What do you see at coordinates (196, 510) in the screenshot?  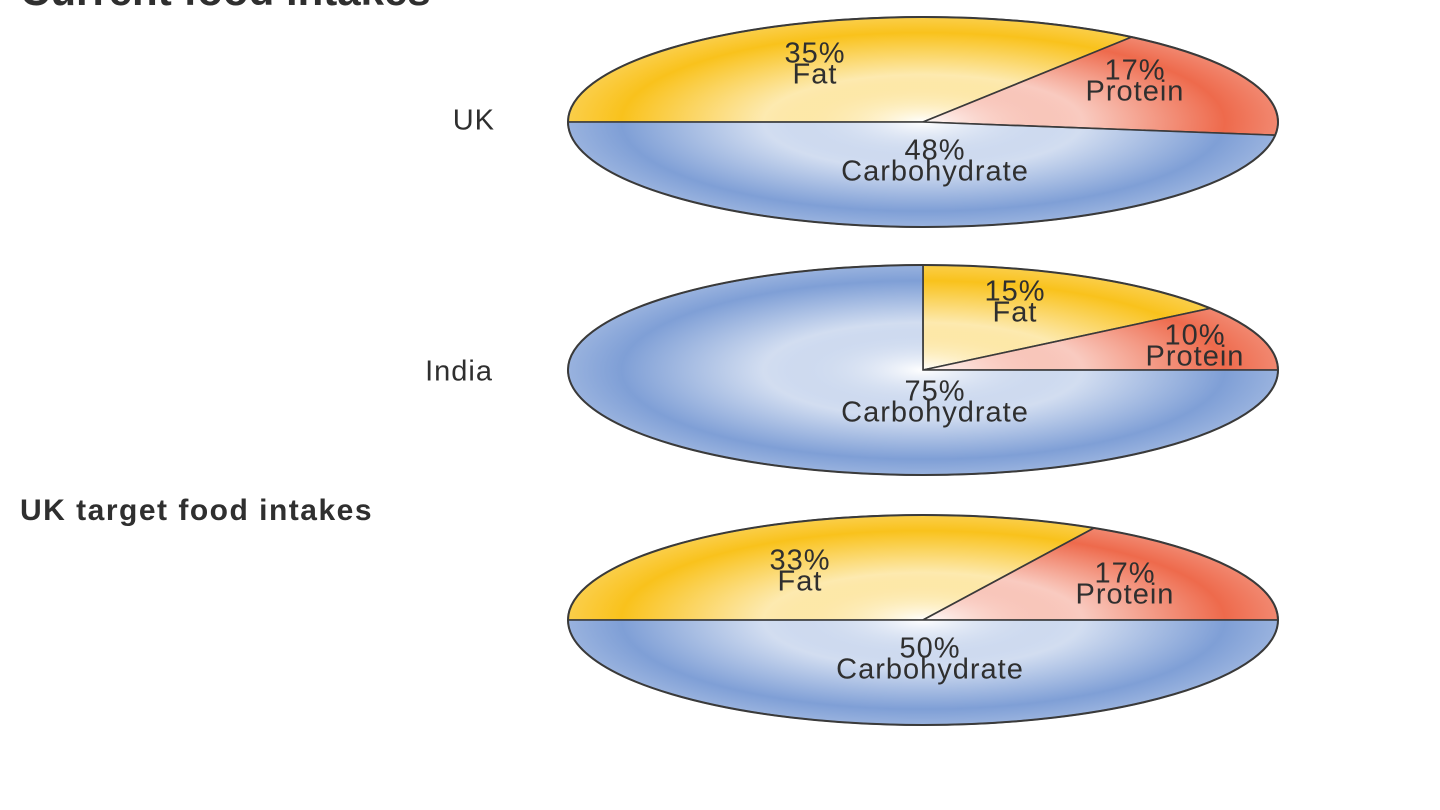 I see `subheading: UK target food intakes` at bounding box center [196, 510].